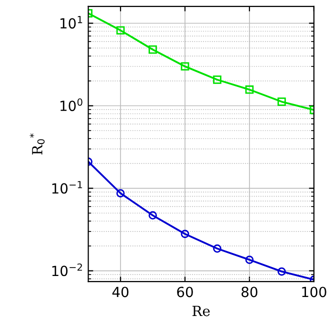 This screenshot has height=320, width=327. What do you see at coordinates (67, 187) in the screenshot?
I see `y-tick-label: 10$^{−1}$` at bounding box center [67, 187].